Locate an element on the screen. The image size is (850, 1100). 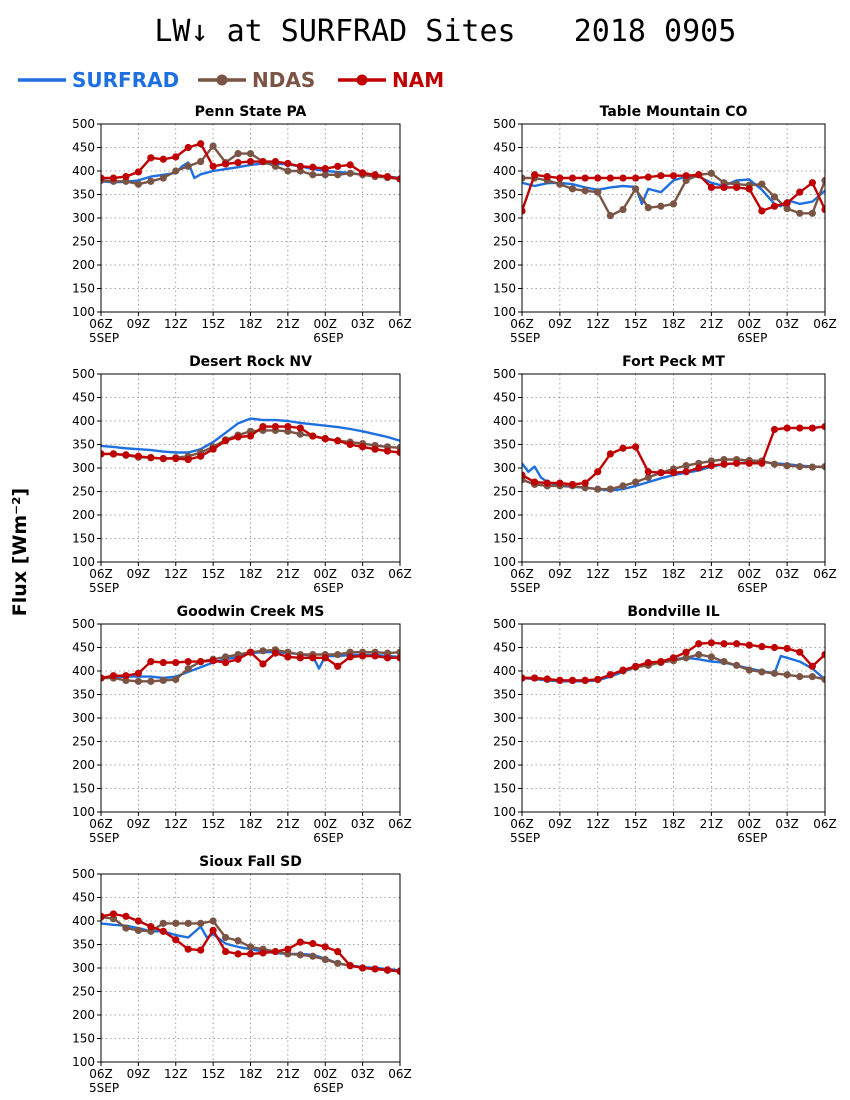
legend-label: SURFRAD is located at coordinates (125, 80).